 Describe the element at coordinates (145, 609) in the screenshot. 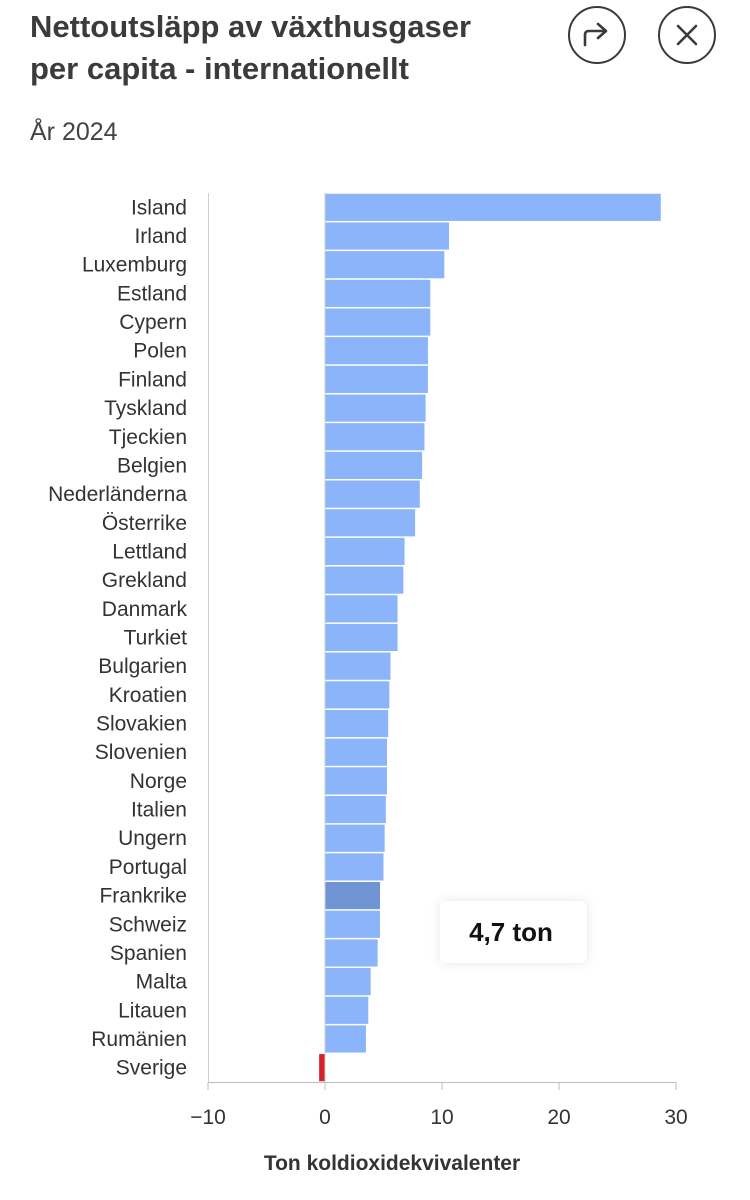

I see `category-label-danmark: Danmark` at that location.